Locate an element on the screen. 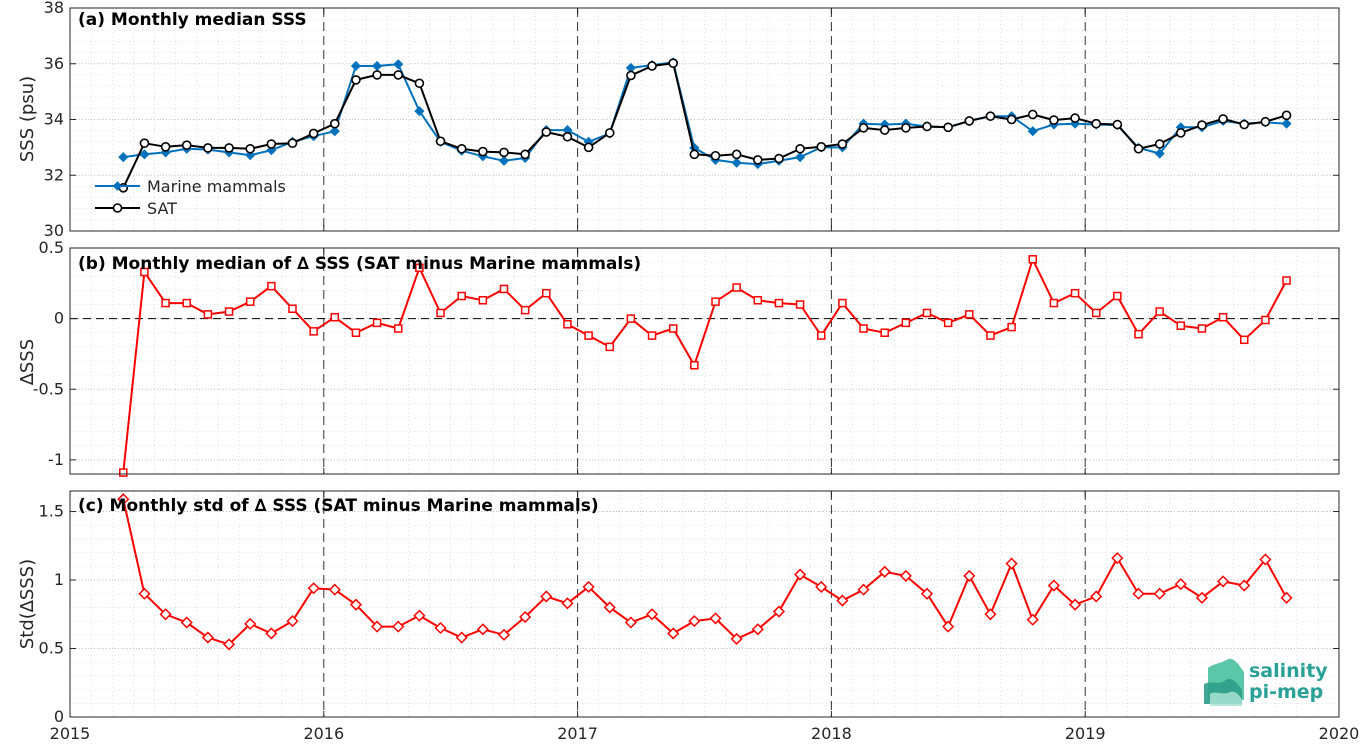 The height and width of the screenshot is (745, 1364). x-tick-label: 2015 is located at coordinates (70, 733).